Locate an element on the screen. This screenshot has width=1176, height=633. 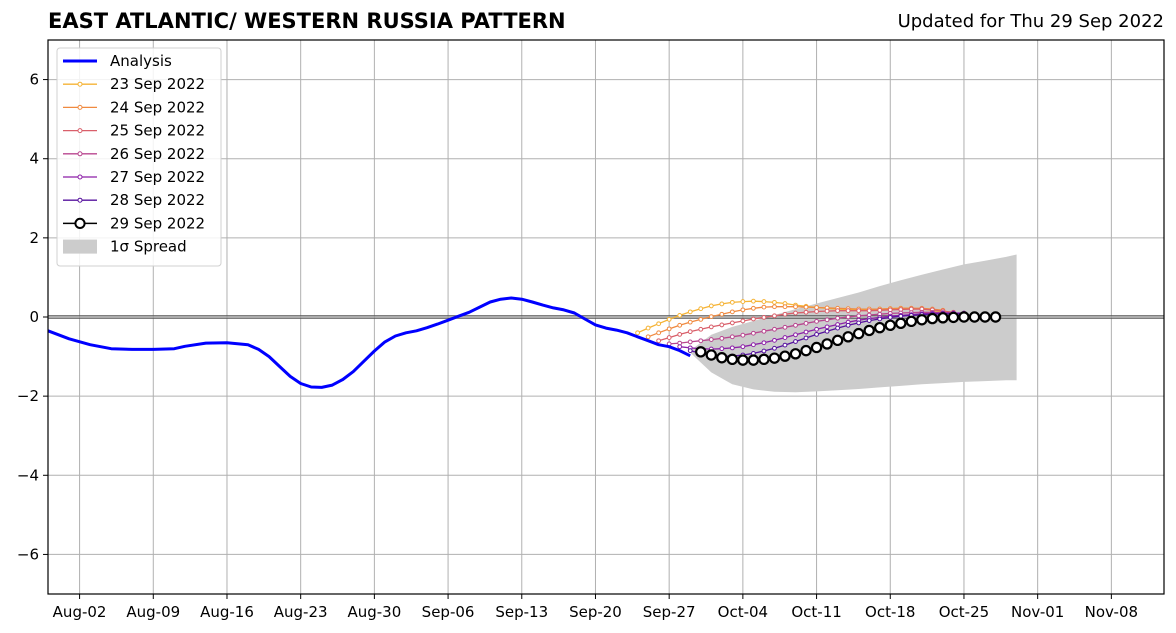
x-tick-label: Sep-27 is located at coordinates (669, 612).